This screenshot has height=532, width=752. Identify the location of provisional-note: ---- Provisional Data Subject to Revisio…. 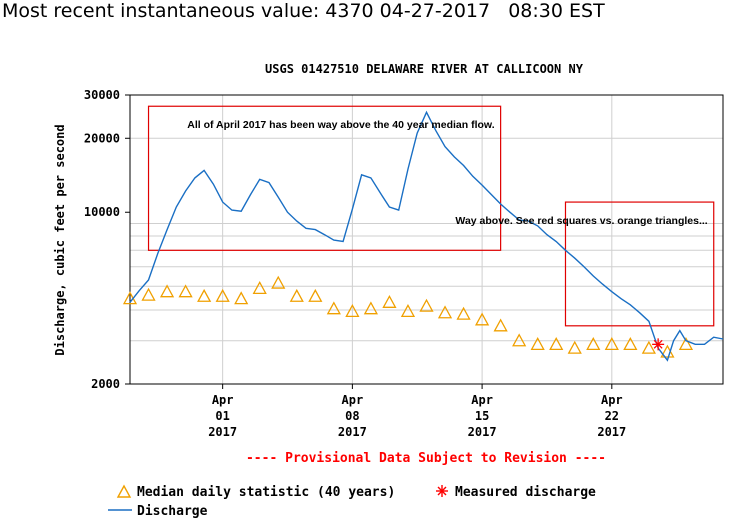
(426, 458).